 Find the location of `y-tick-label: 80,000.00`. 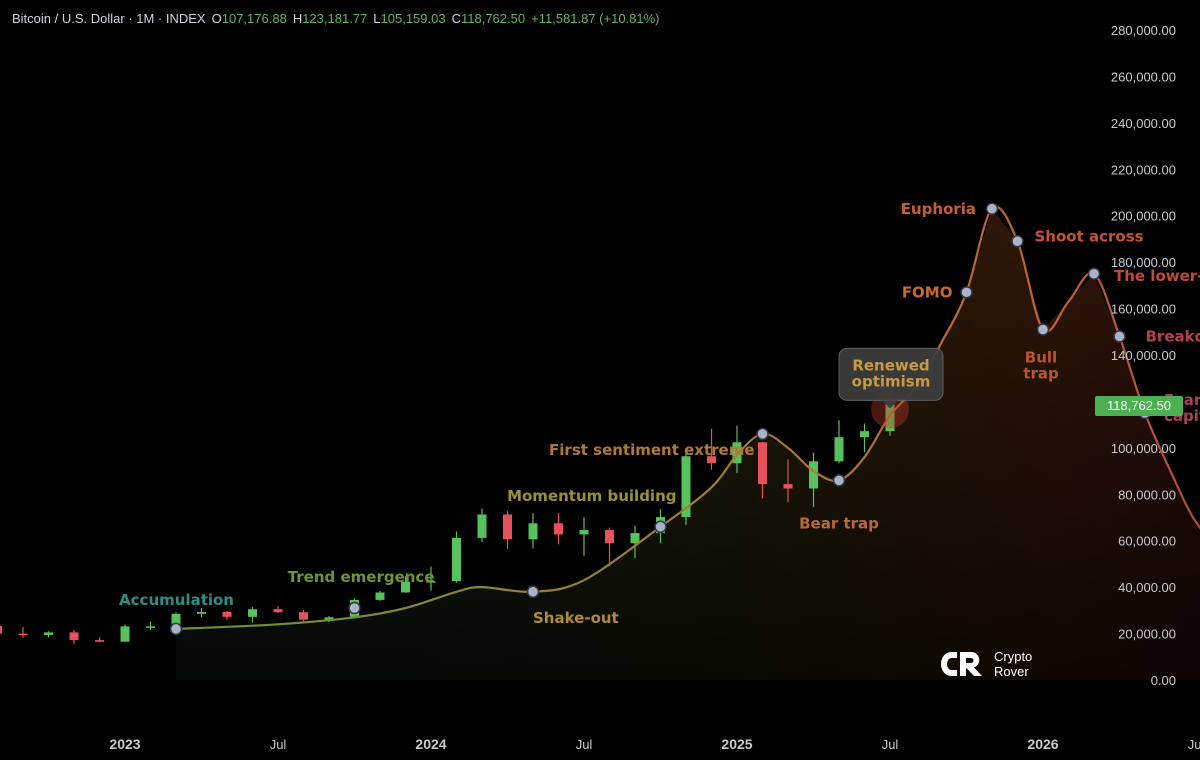

y-tick-label: 80,000.00 is located at coordinates (1147, 494).